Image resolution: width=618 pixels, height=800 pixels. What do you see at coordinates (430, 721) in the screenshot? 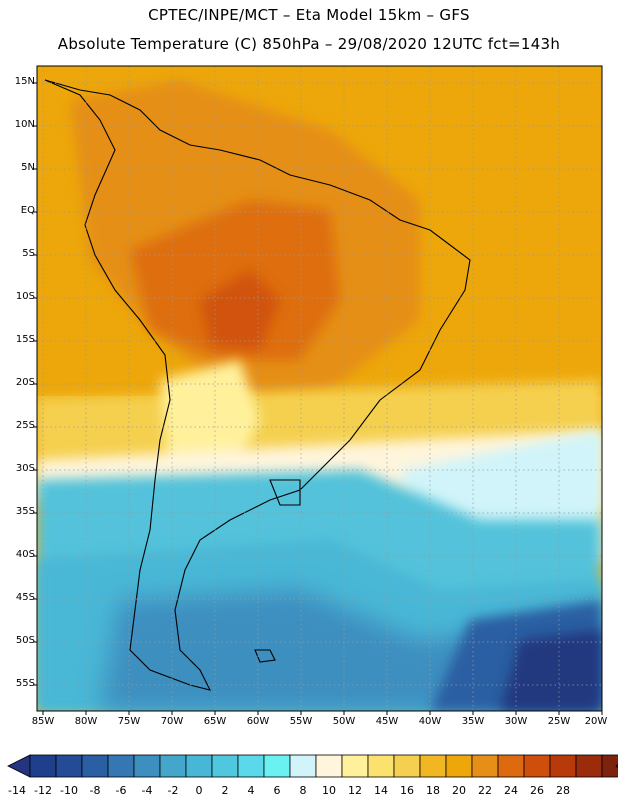
I see `lon-label: 40W` at bounding box center [430, 721].